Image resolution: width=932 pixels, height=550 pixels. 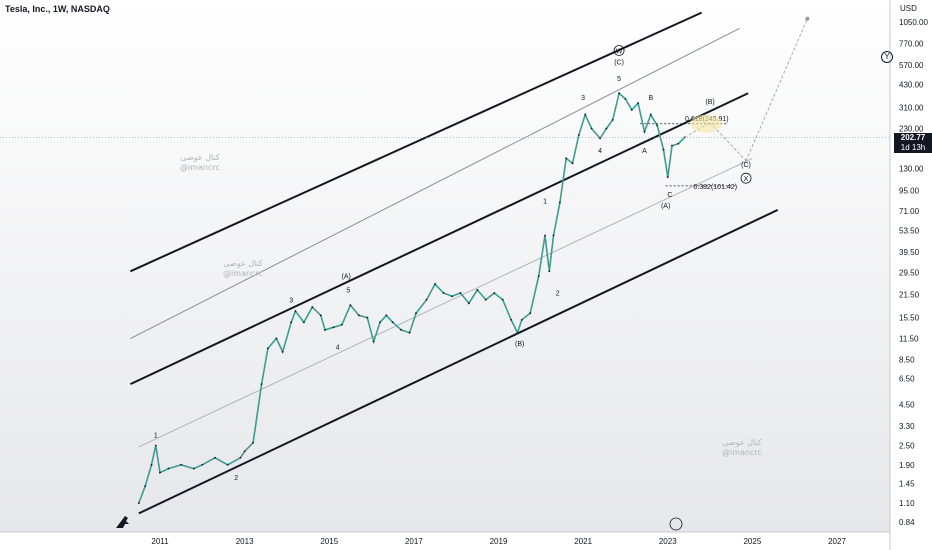 I want to click on fib-level-label: 0.382(101.42), so click(x=715, y=187).